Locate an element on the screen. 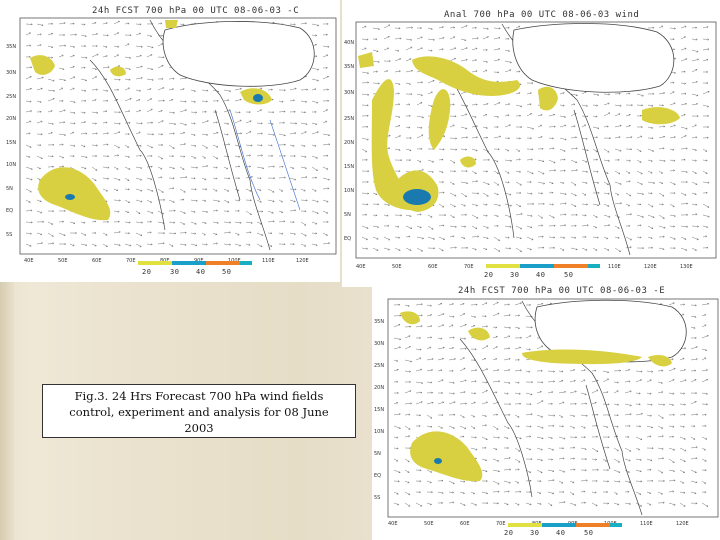 This screenshot has height=540, width=720. svg-text: 30N is located at coordinates (379, 344).